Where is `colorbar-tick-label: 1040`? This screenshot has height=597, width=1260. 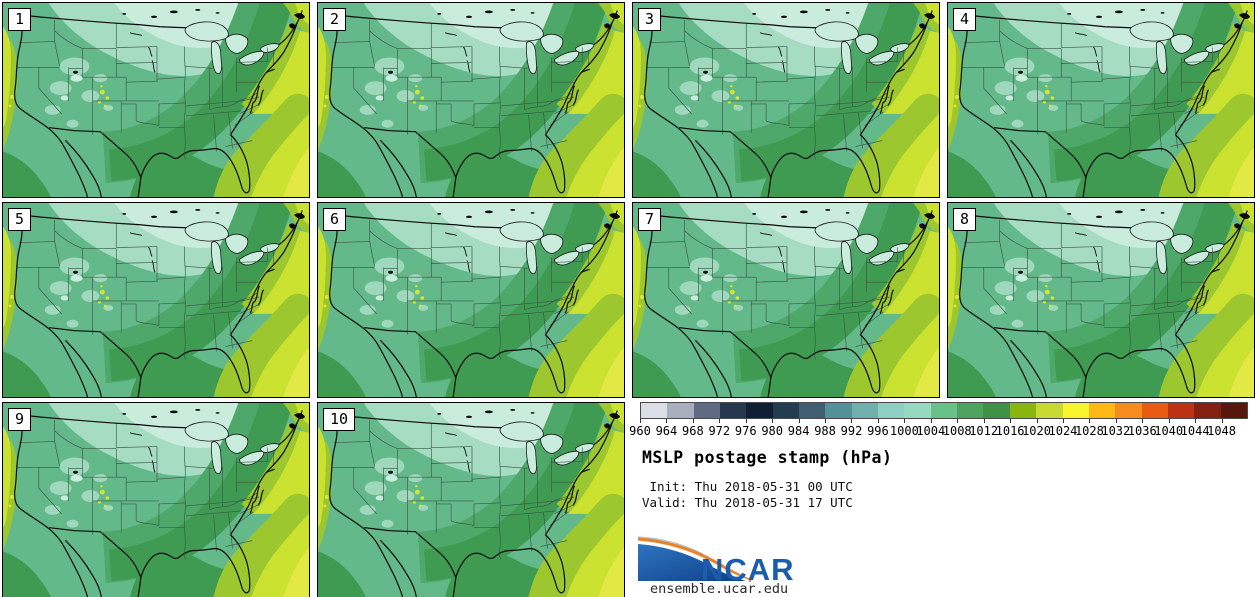
colorbar-tick-label: 1040 is located at coordinates (1169, 431).